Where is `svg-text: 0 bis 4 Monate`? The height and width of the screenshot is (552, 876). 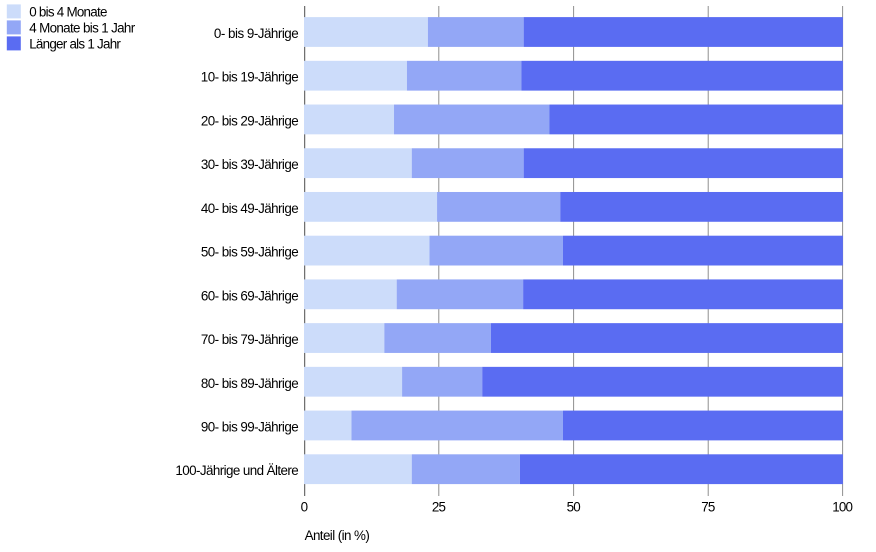 svg-text: 0 bis 4 Monate is located at coordinates (68, 12).